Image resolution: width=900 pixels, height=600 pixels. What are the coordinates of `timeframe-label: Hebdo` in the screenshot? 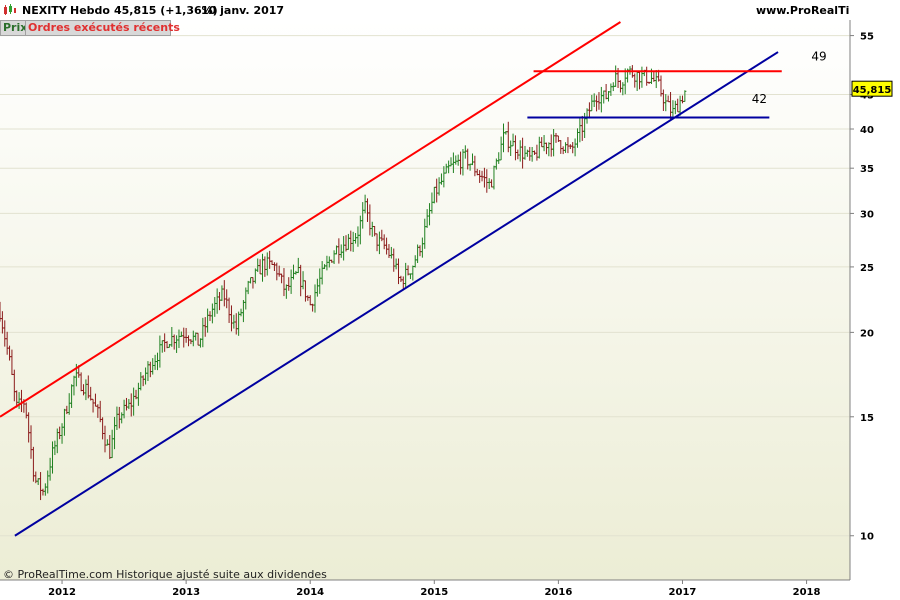 It's located at (90, 10).